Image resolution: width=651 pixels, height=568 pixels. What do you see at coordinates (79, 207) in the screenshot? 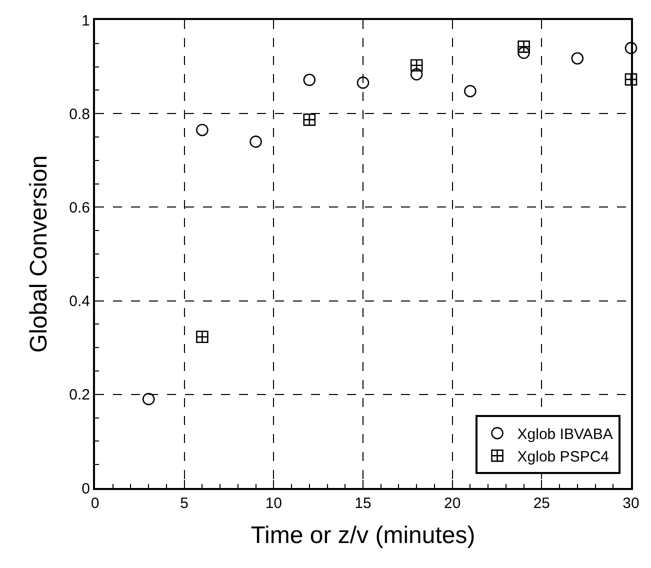
I see `y-tick-label: 0.6` at bounding box center [79, 207].